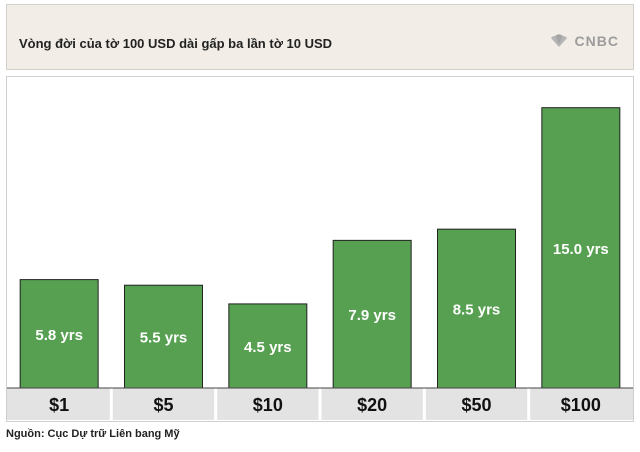 The height and width of the screenshot is (452, 640). Describe the element at coordinates (596, 41) in the screenshot. I see `logo-text: CNBC` at that location.